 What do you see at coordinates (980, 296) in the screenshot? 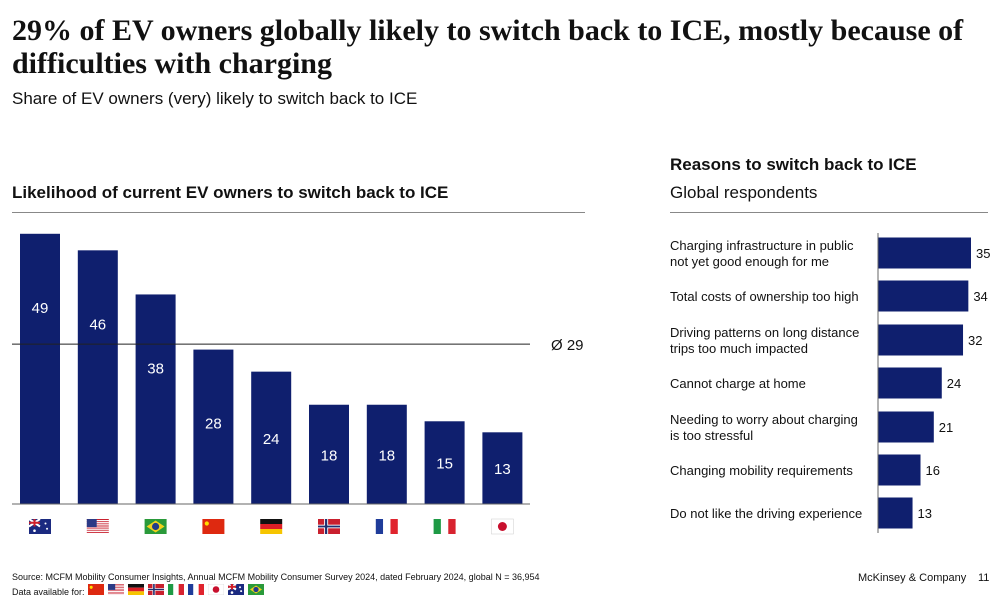
I see `reason-value-label: 34` at bounding box center [980, 296].